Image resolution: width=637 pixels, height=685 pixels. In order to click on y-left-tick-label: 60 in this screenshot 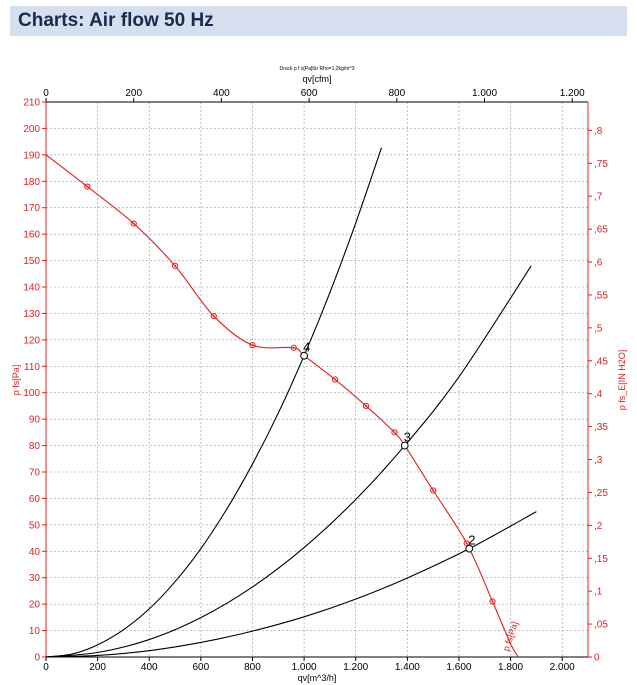, I will do `click(35, 499)`.